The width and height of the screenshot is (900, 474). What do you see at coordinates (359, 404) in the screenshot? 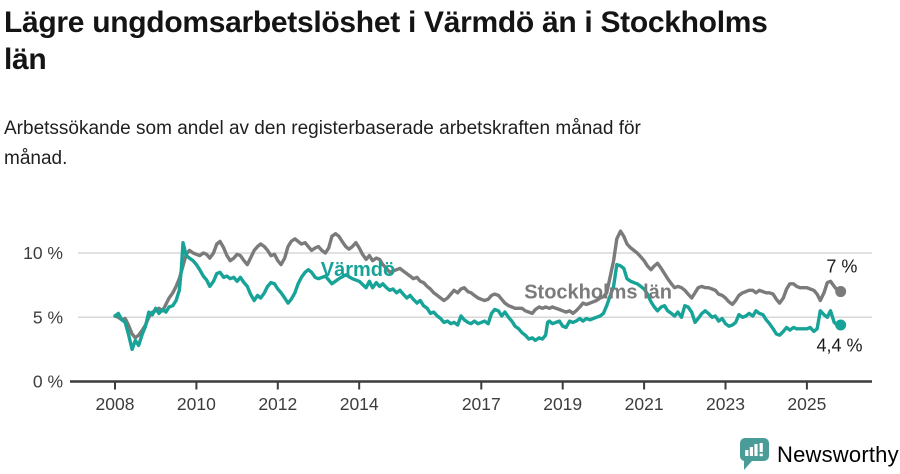
I see `x-tick-label-2014: 2014` at bounding box center [359, 404].